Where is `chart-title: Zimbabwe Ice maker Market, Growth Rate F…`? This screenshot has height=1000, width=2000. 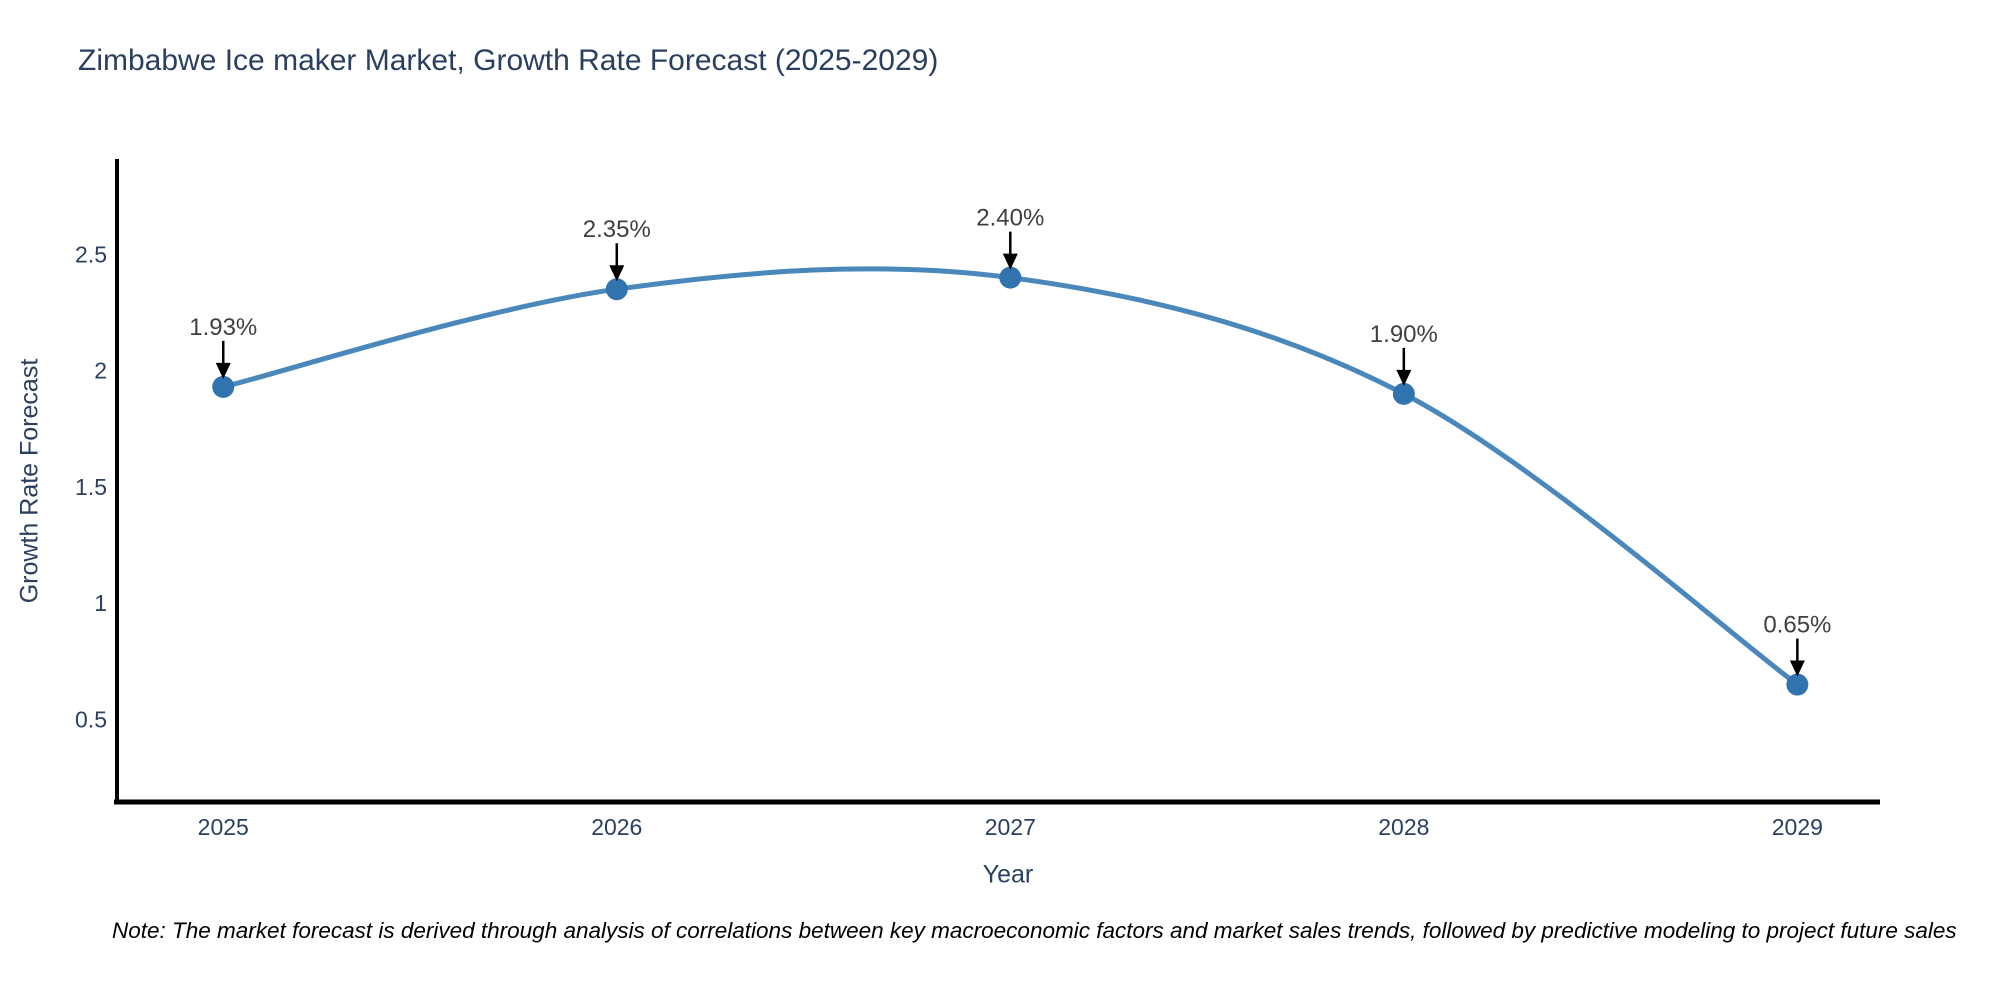
chart-title: Zimbabwe Ice maker Market, Growth Rate F… is located at coordinates (508, 60).